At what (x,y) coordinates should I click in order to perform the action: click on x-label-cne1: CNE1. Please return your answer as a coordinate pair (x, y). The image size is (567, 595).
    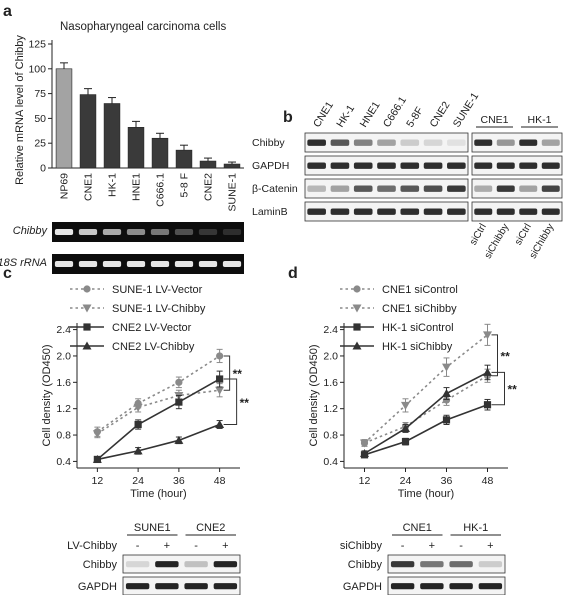
    Looking at the image, I should click on (89, 187).